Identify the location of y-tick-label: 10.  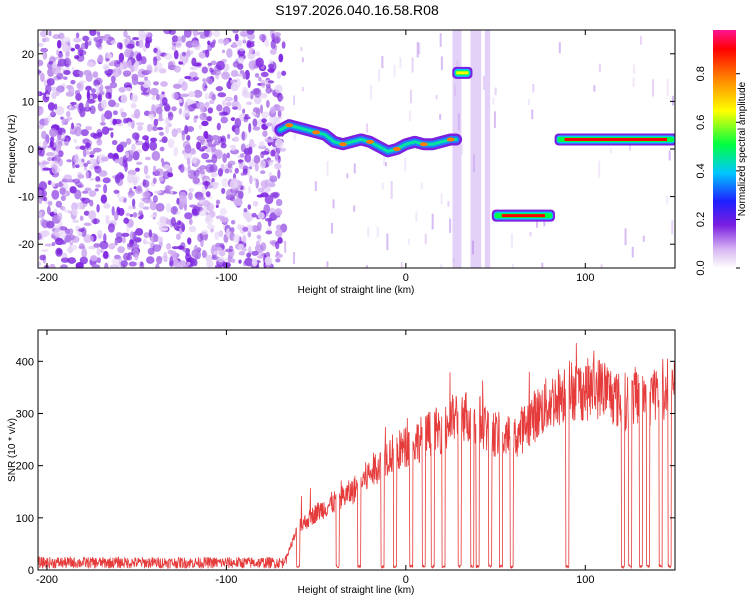
(28, 102).